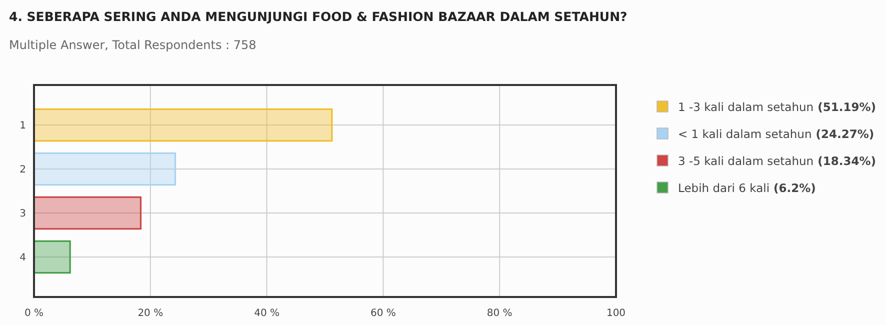  Describe the element at coordinates (777, 161) in the screenshot. I see `legend-label: 3 -5 kali dalam setahun (18.34%)` at that location.